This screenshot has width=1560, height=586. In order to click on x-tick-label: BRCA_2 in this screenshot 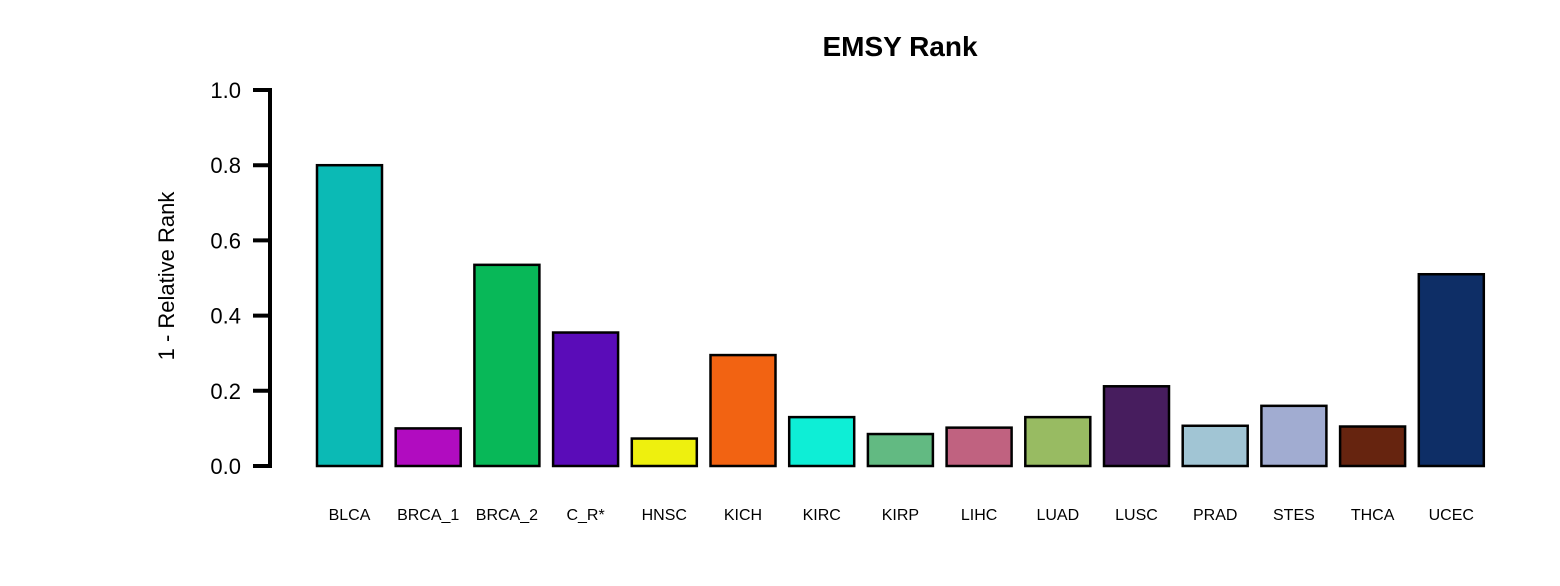, I will do `click(507, 515)`.